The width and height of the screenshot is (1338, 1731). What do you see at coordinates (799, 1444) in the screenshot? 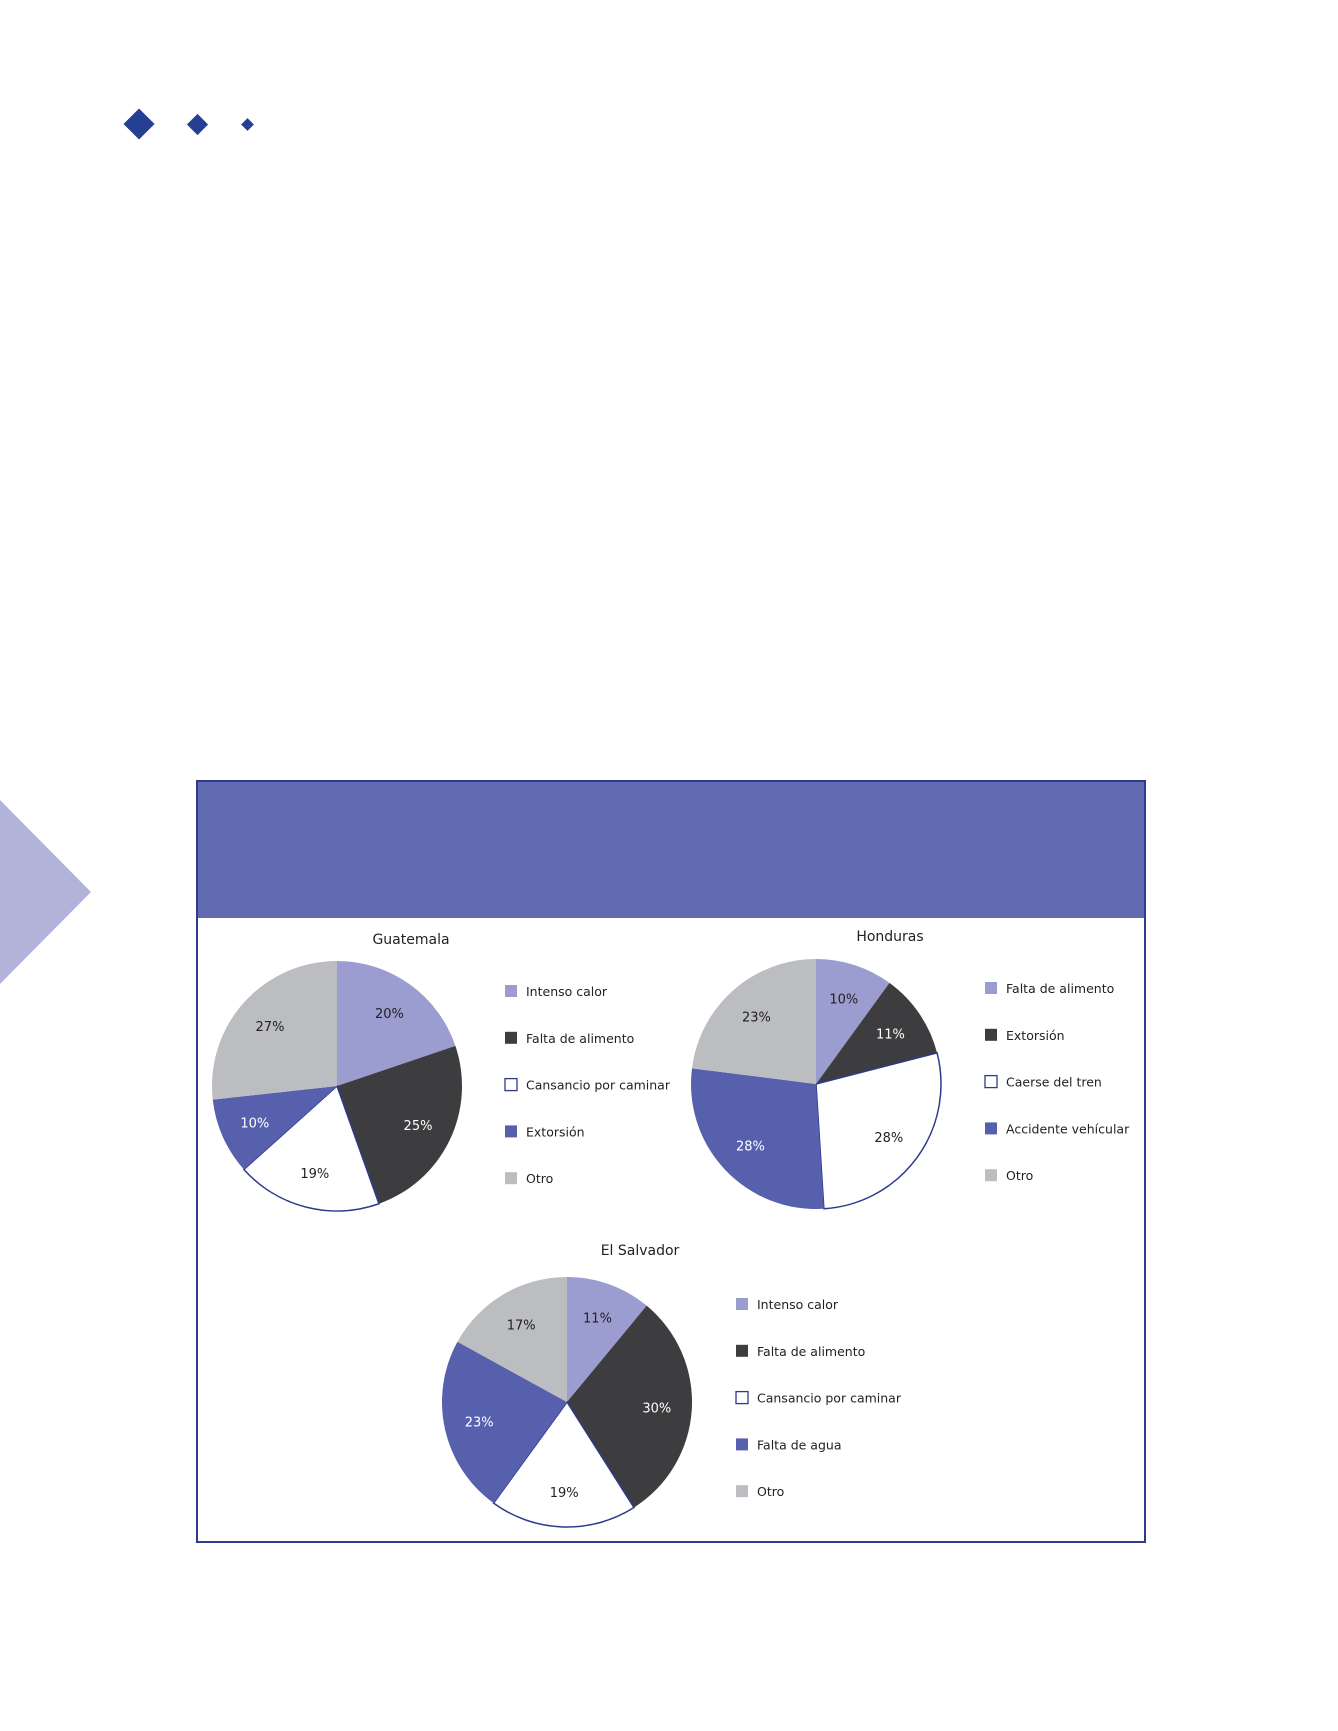
I see `legend-label: Falta de agua` at bounding box center [799, 1444].